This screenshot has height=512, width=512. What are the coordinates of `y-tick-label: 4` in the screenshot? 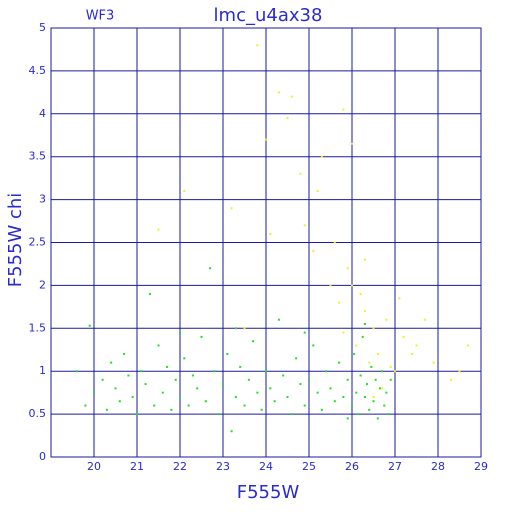 It's located at (42, 113).